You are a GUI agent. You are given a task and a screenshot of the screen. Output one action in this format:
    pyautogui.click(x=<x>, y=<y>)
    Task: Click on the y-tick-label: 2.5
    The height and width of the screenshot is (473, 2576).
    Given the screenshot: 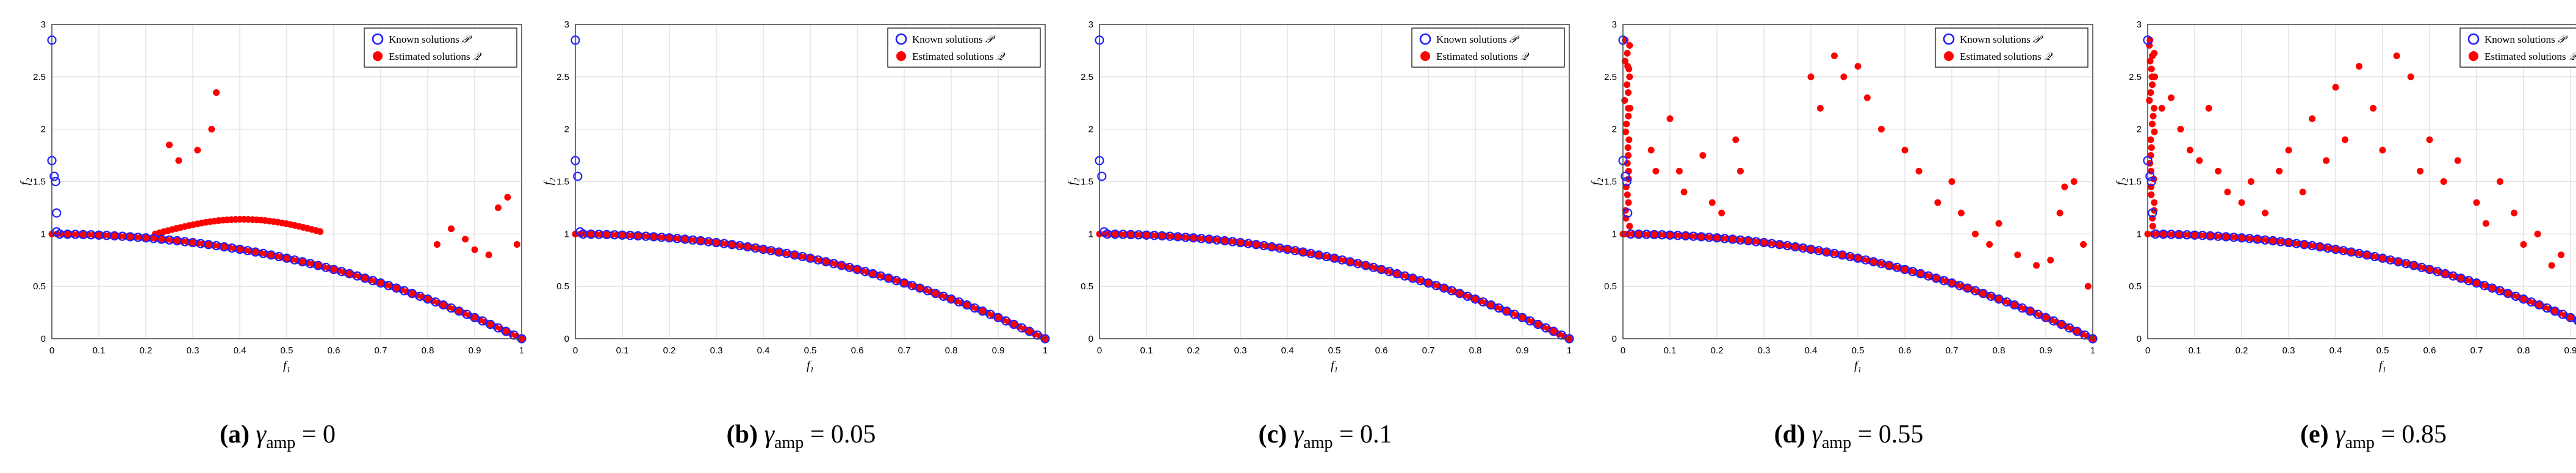 What is the action you would take?
    pyautogui.click(x=39, y=77)
    